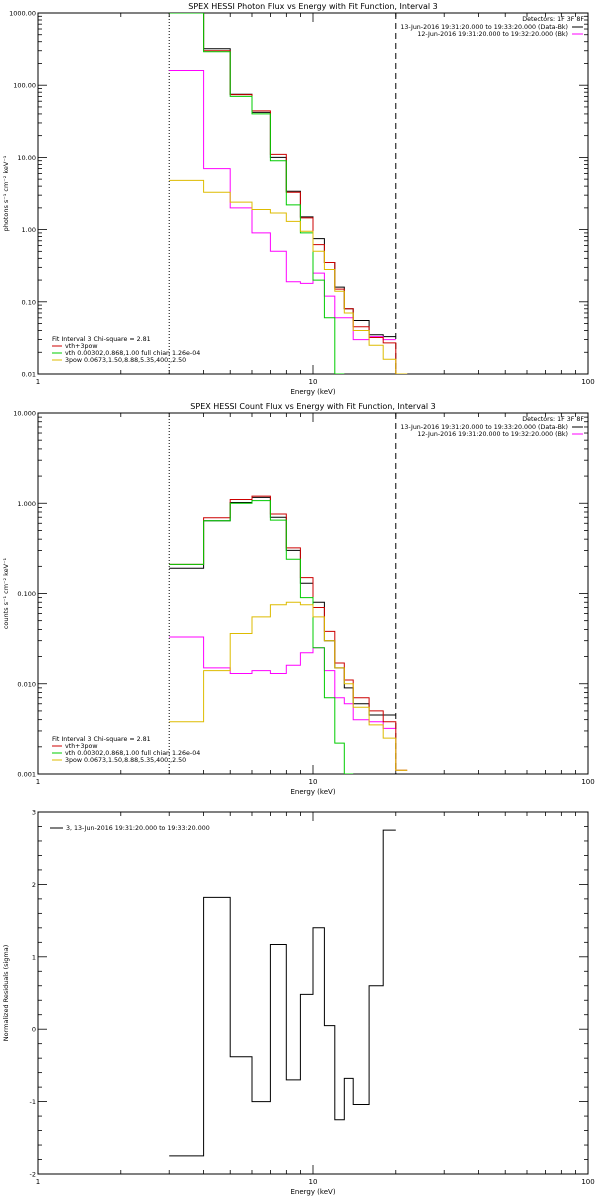  What do you see at coordinates (26, 504) in the screenshot?
I see `y-tick-label: 1.000` at bounding box center [26, 504].